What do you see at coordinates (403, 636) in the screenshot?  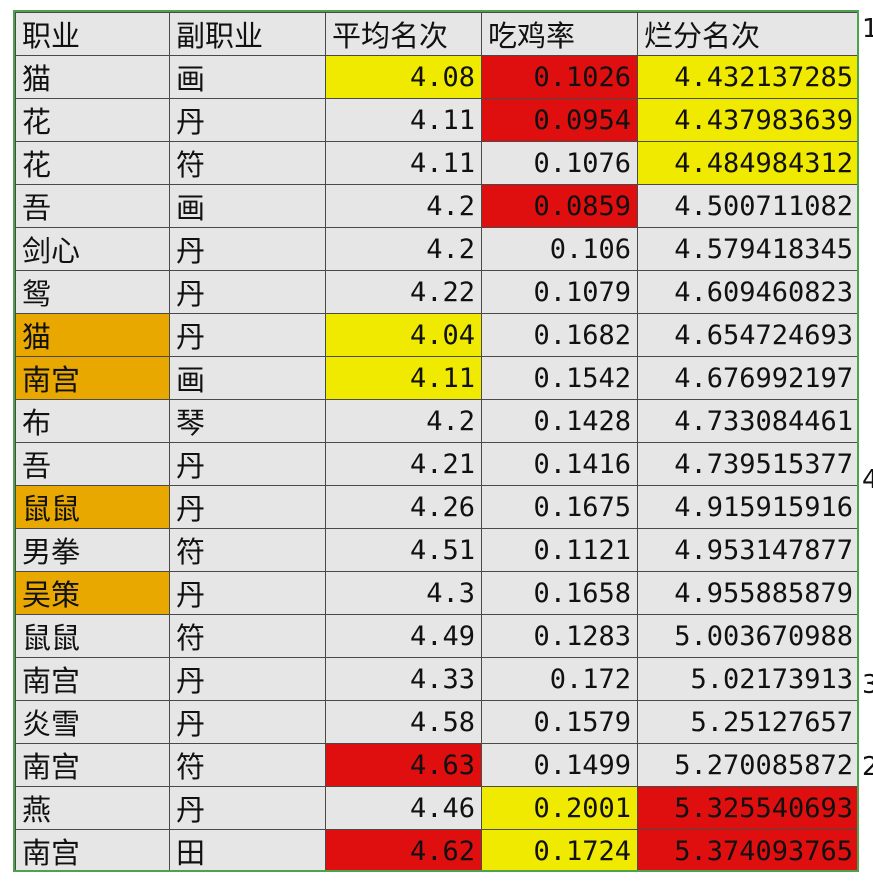 I see `table-cell: 4.49` at bounding box center [403, 636].